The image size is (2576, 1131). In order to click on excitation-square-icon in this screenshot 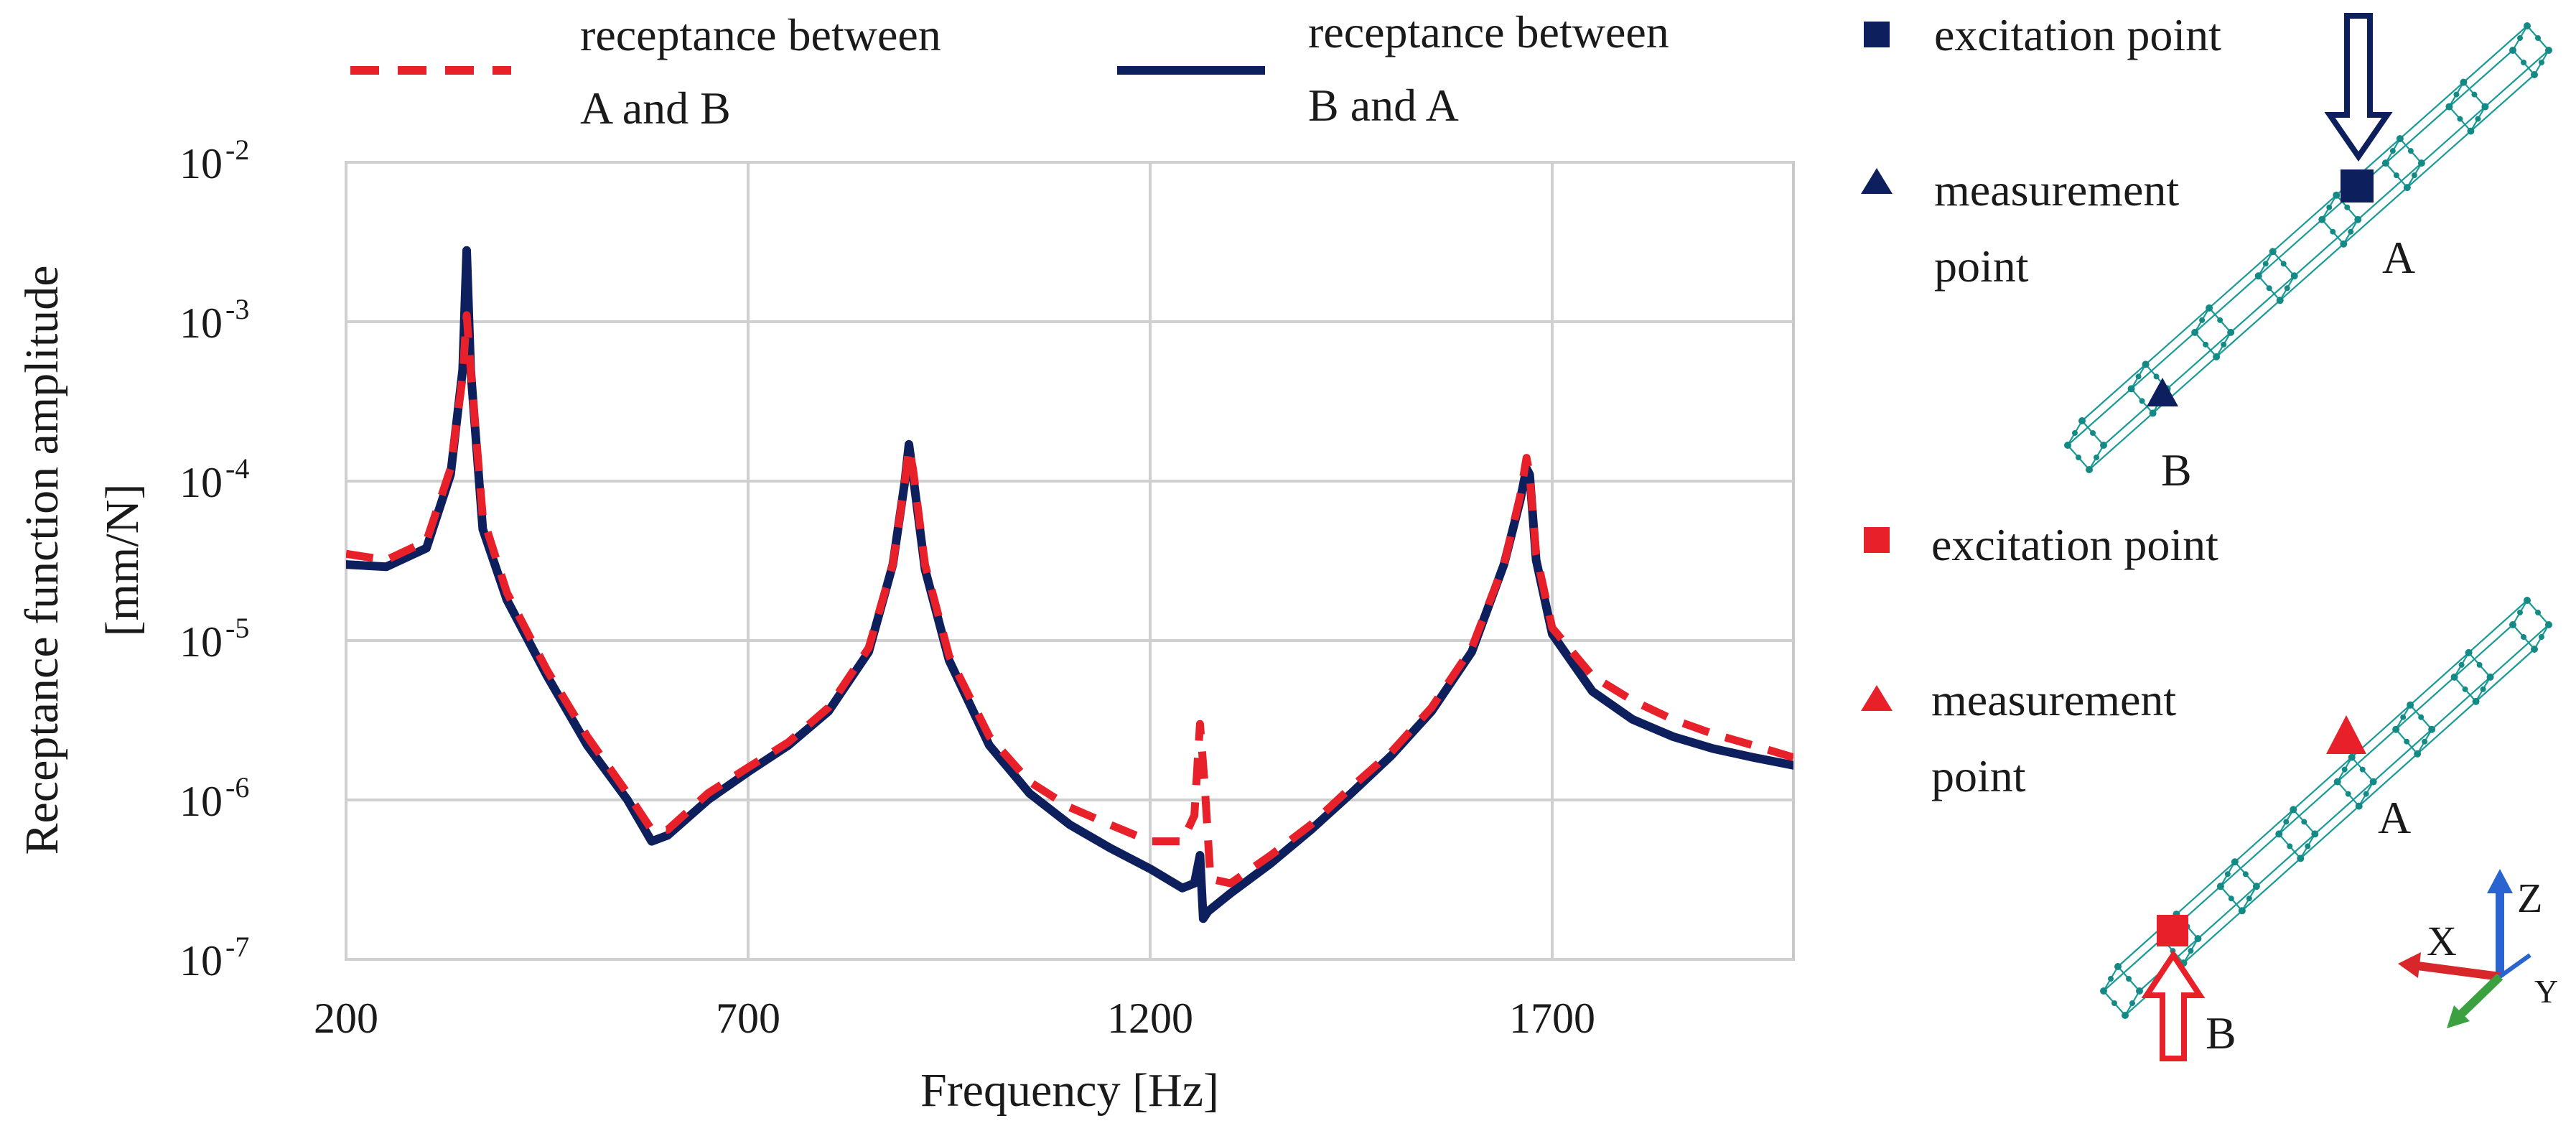, I will do `click(1877, 34)`.